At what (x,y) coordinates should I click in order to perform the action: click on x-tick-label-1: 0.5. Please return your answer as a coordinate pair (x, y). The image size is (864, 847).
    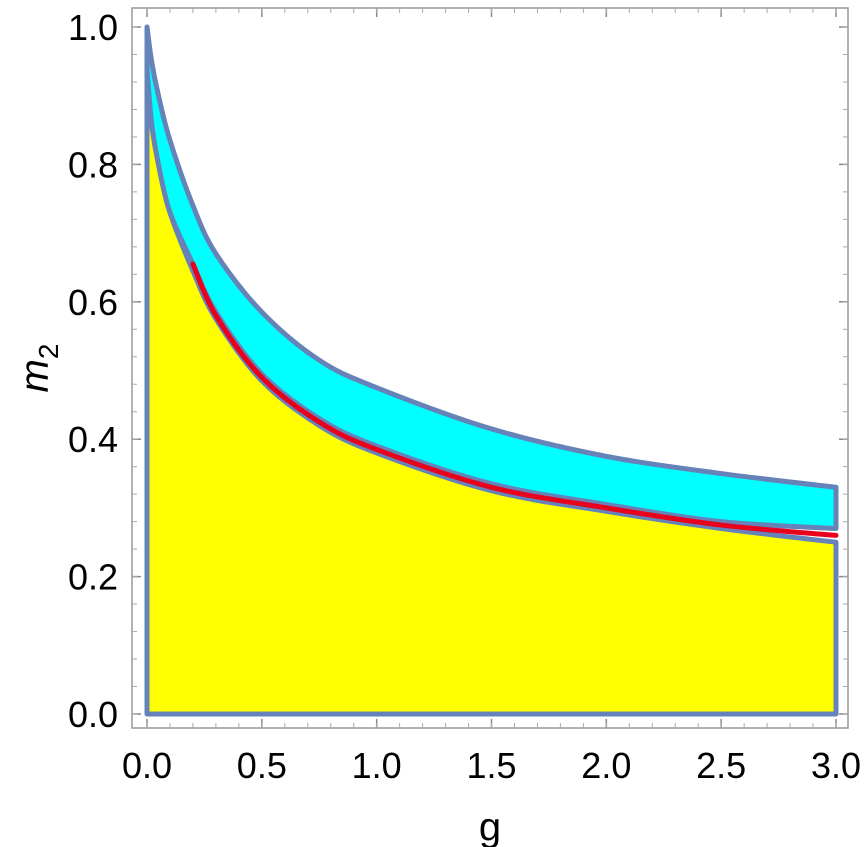
    Looking at the image, I should click on (262, 765).